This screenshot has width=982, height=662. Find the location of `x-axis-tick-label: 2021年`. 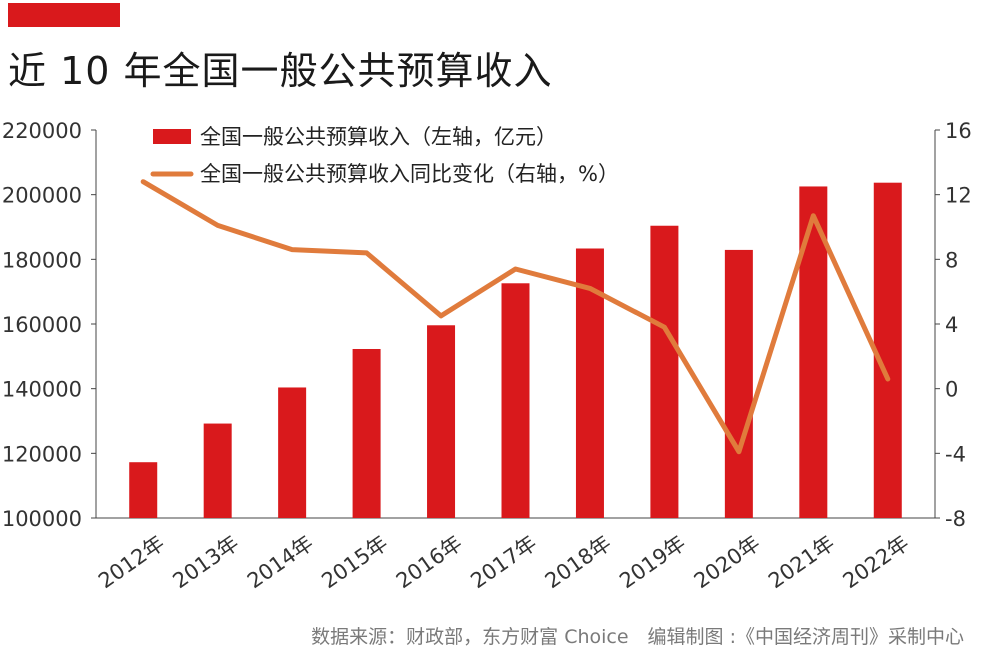

x-axis-tick-label: 2021年 is located at coordinates (801, 562).